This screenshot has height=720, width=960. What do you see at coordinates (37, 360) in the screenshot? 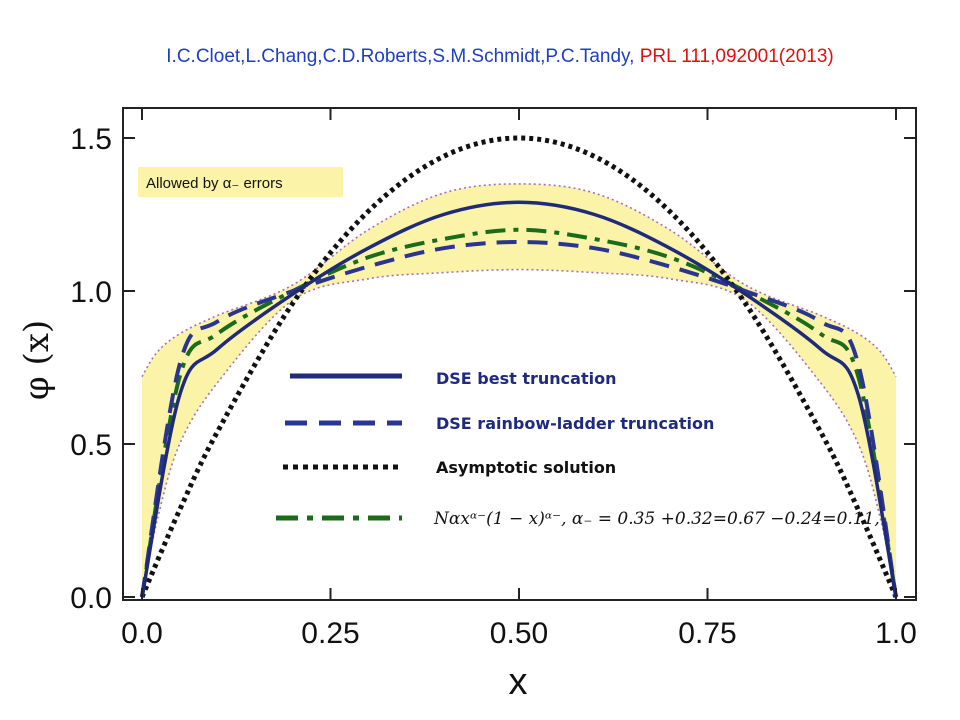
I see `y-axis-label: φ (x)` at bounding box center [37, 360].